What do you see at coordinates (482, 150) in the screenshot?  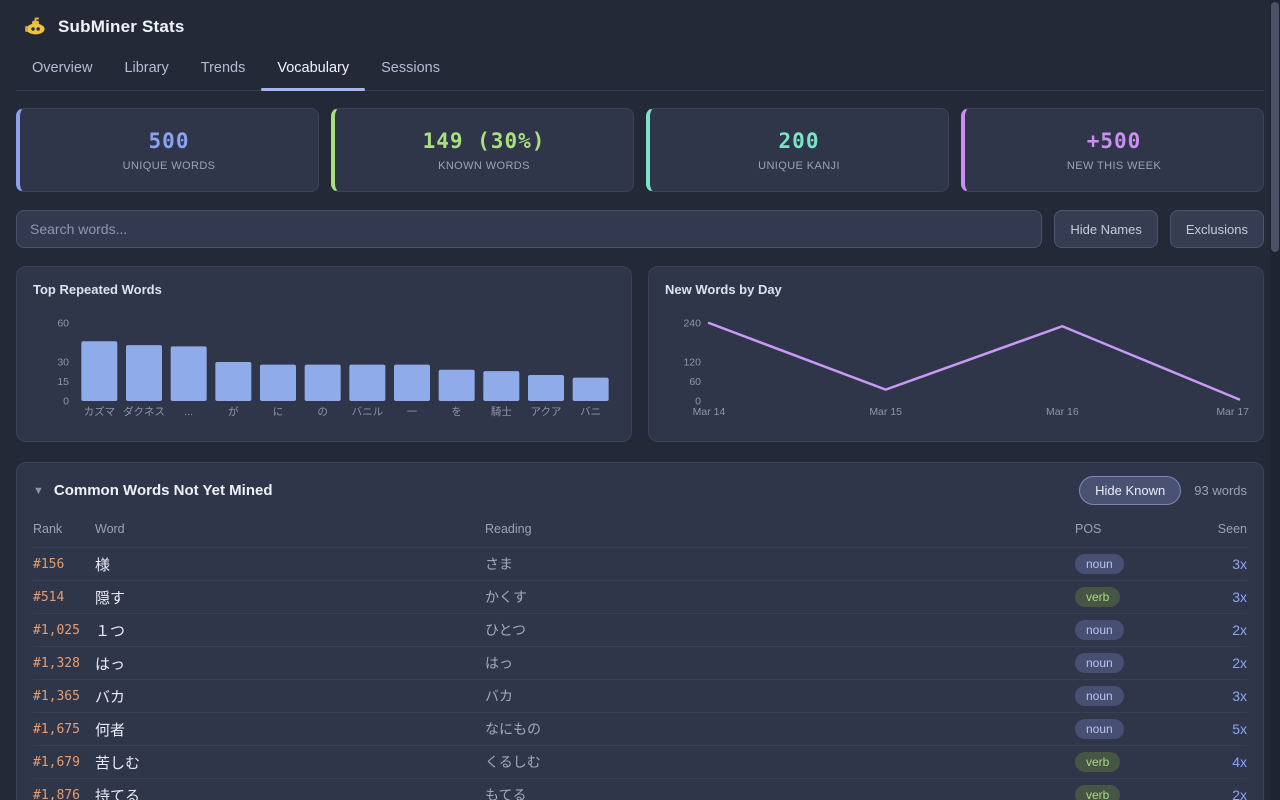 I see `stat-card-known-words: 149 (30%) KNOWN WORDS` at bounding box center [482, 150].